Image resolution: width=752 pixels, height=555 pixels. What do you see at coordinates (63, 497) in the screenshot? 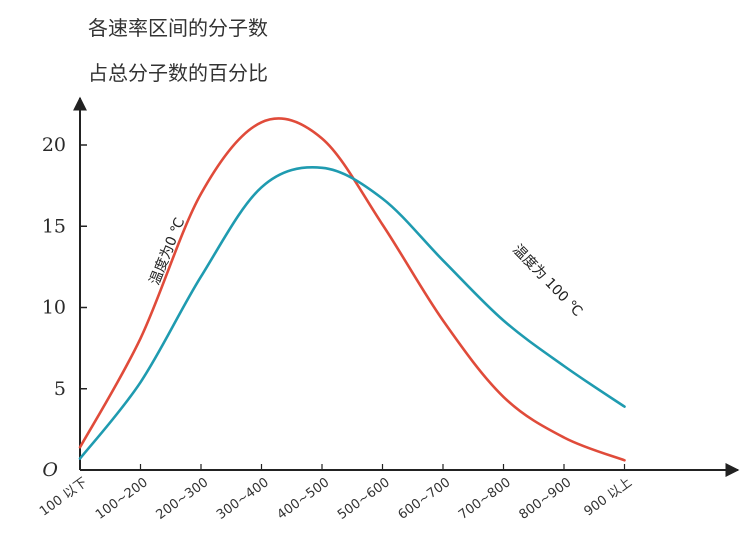
I see `x-tick-label-0: 100 以下` at bounding box center [63, 497].